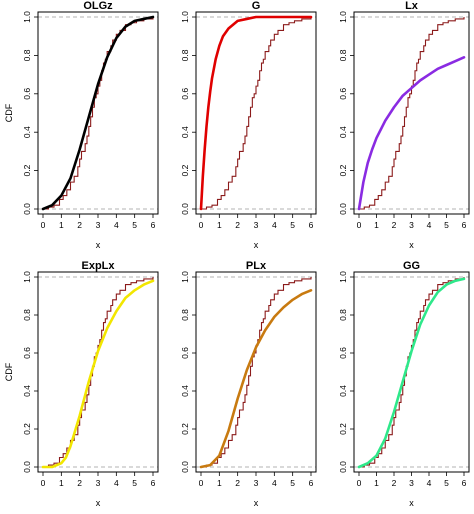 This screenshot has width=474, height=514. What do you see at coordinates (98, 266) in the screenshot?
I see `panel-title: ExpLx` at bounding box center [98, 266].